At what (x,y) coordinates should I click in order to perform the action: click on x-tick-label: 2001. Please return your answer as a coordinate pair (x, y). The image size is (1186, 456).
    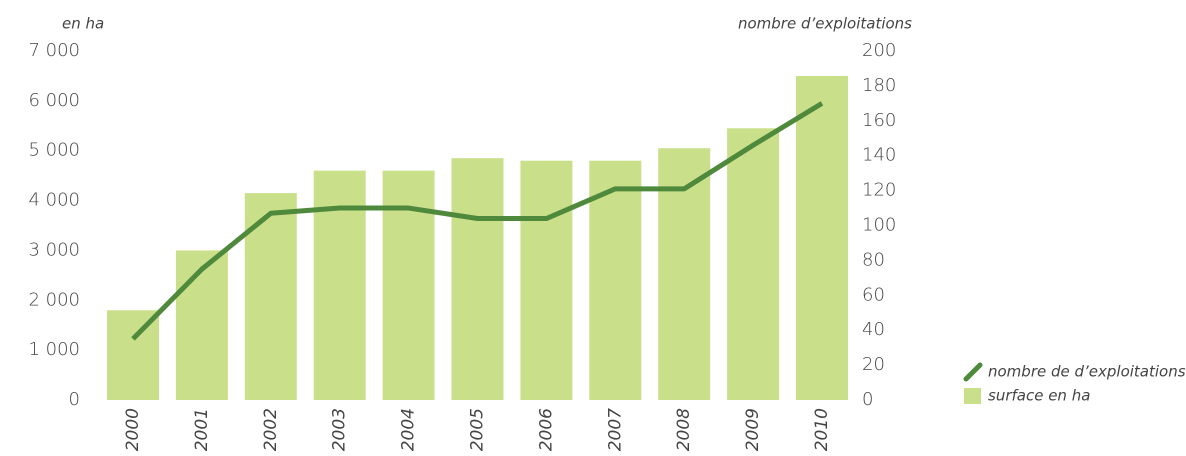
    Looking at the image, I should click on (202, 429).